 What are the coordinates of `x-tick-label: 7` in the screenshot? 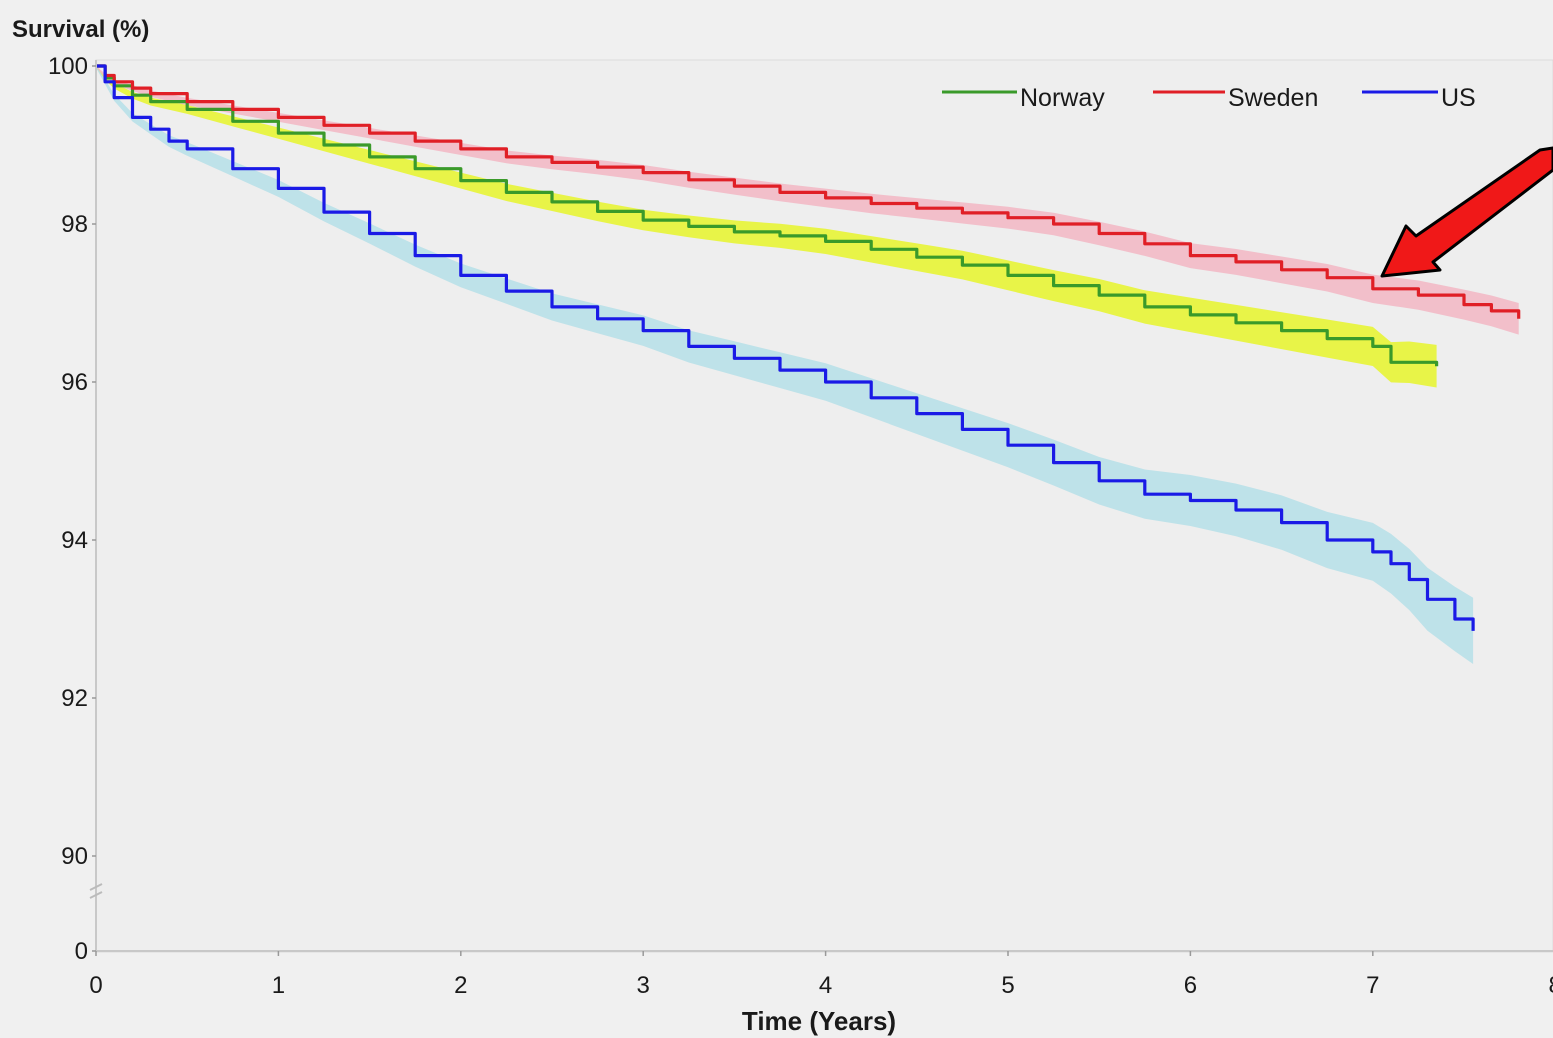 It's located at (1372, 985).